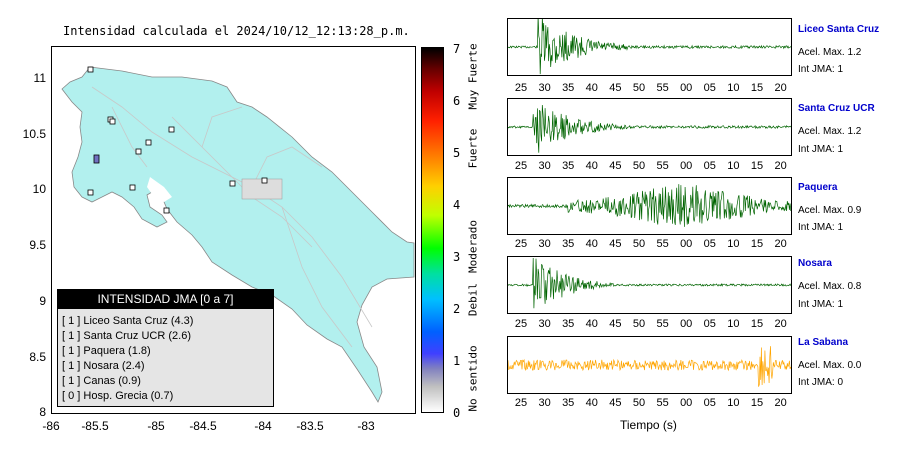 The height and width of the screenshot is (460, 910). What do you see at coordinates (37, 357) in the screenshot?
I see `map-ytick-label: 8.5` at bounding box center [37, 357].